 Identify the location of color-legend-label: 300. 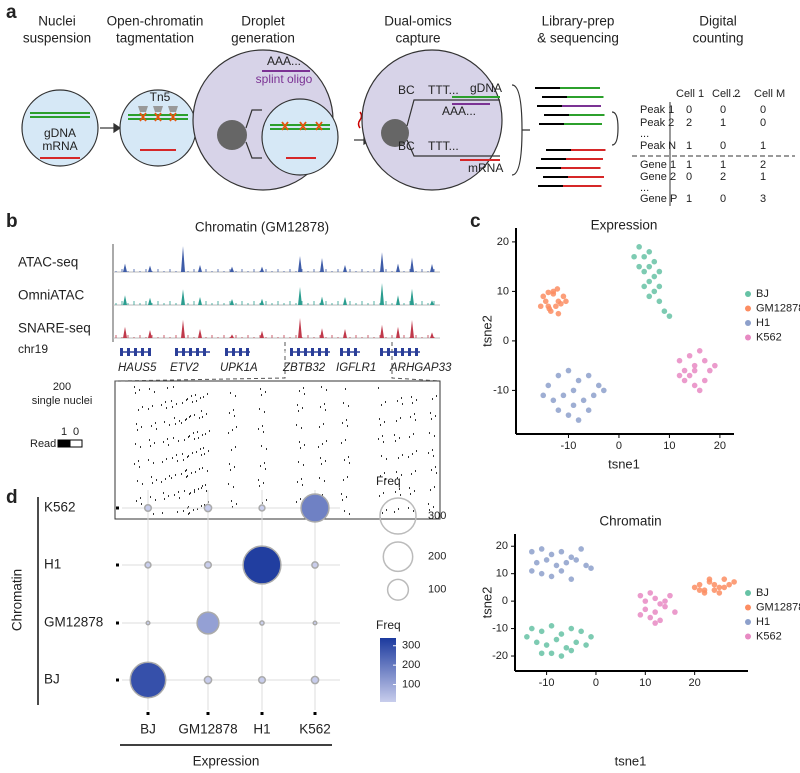
(411, 646).